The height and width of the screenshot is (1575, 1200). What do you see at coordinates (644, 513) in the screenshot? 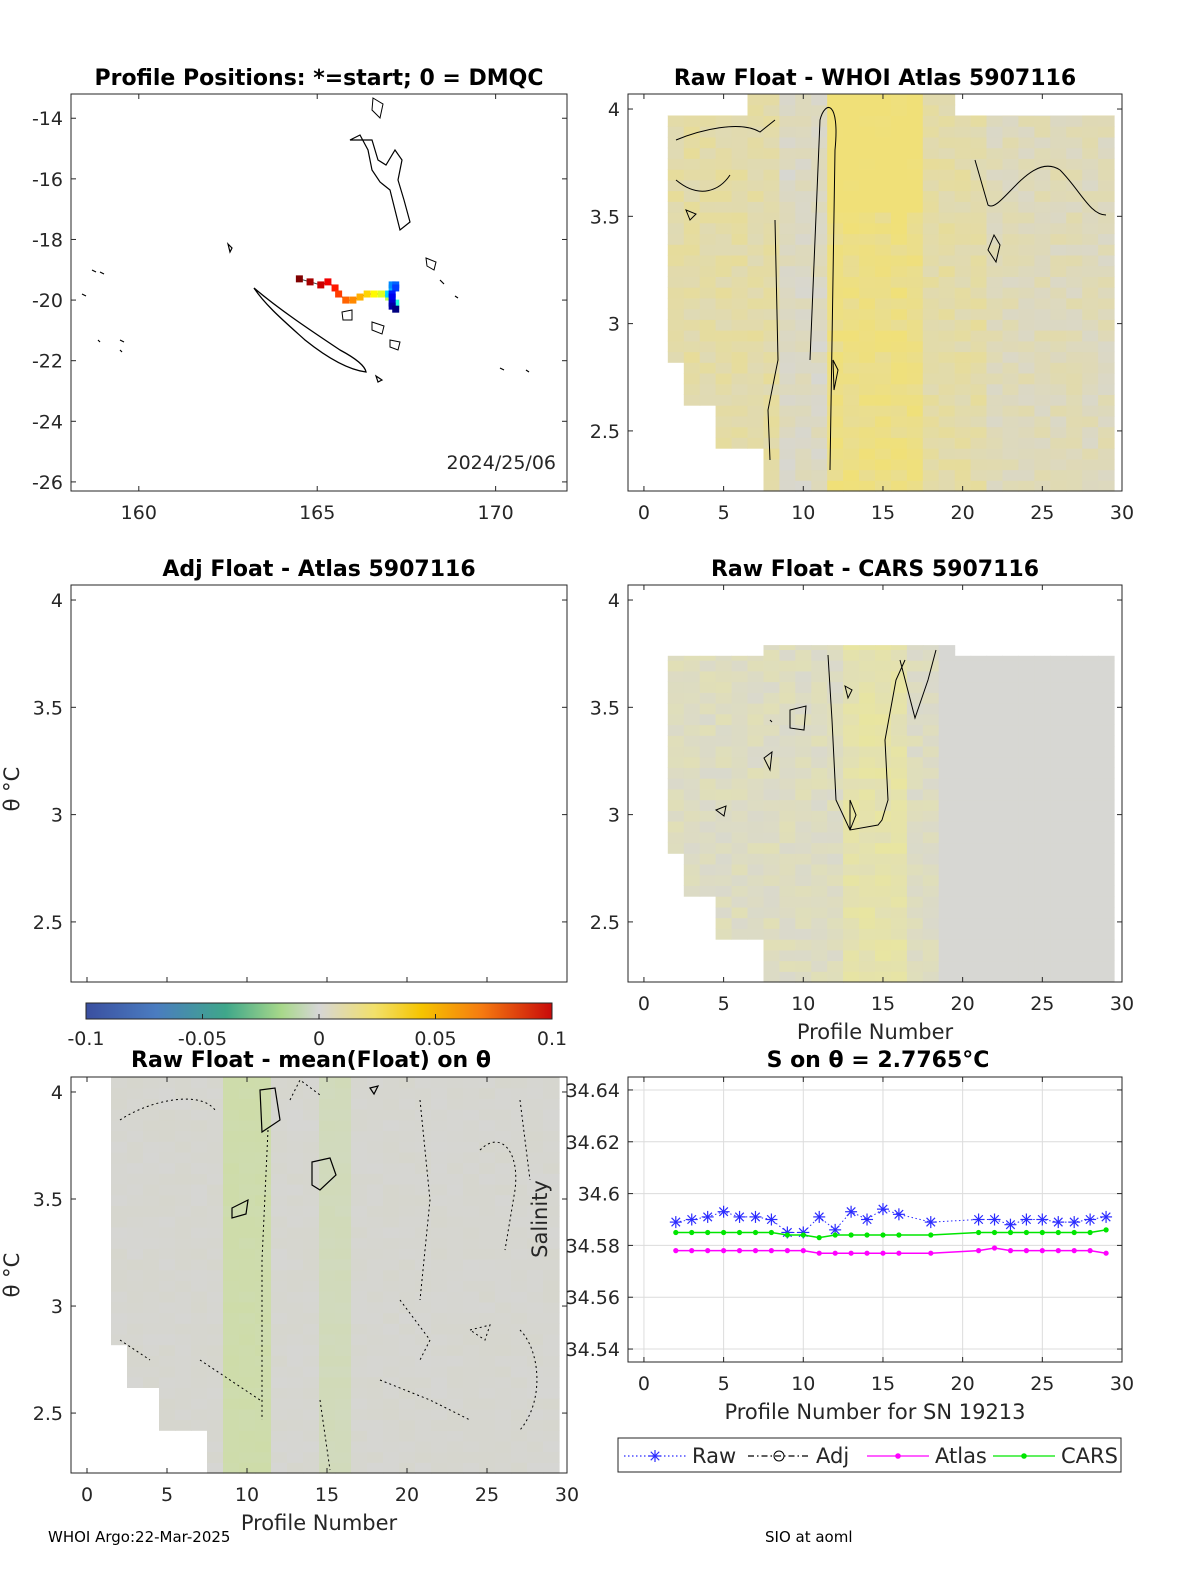
I see `atlas-xtick-label: 0` at bounding box center [644, 513].